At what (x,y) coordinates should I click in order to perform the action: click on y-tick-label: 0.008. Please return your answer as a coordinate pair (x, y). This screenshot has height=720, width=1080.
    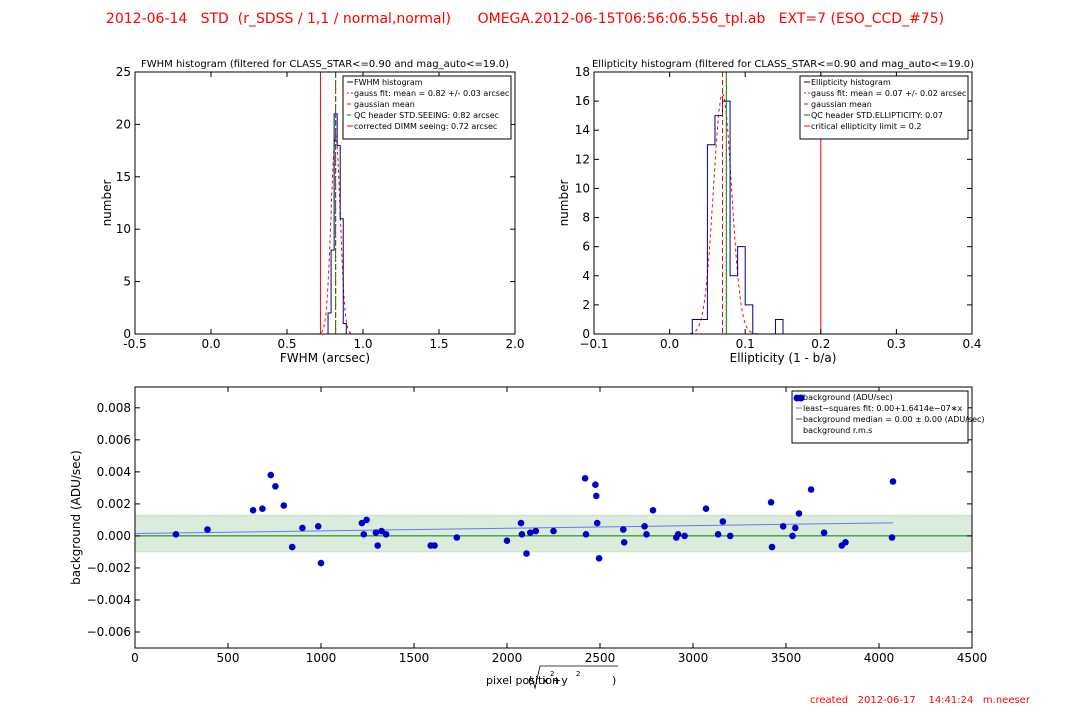
    Looking at the image, I should click on (114, 408).